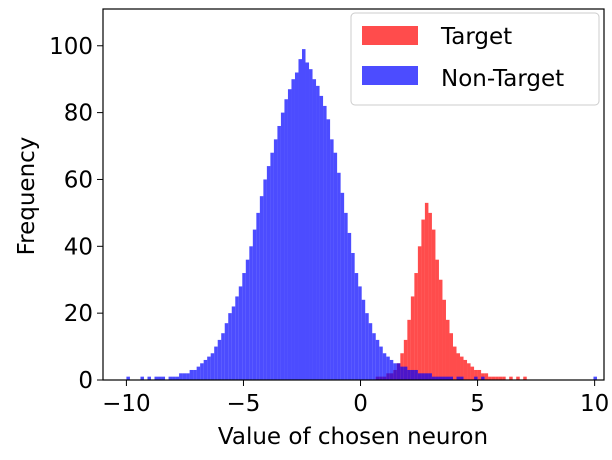  Describe the element at coordinates (477, 404) in the screenshot. I see `x-tick-label: 5` at that location.